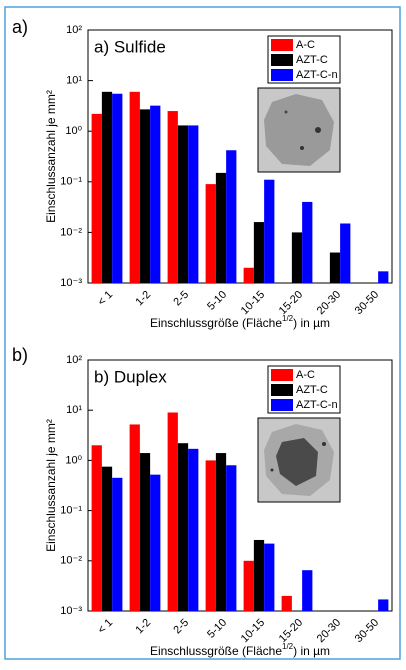 This screenshot has width=406, height=670. What do you see at coordinates (20, 27) in the screenshot?
I see `panel-label: a)` at bounding box center [20, 27].